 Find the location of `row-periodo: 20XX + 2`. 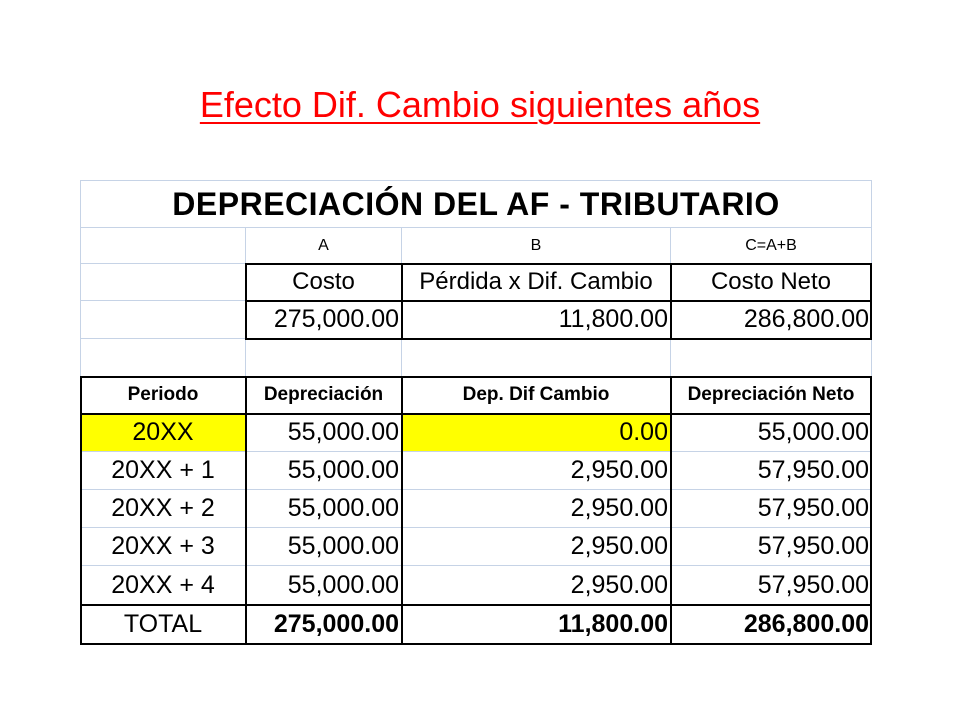

row-periodo: 20XX + 2 is located at coordinates (163, 509).